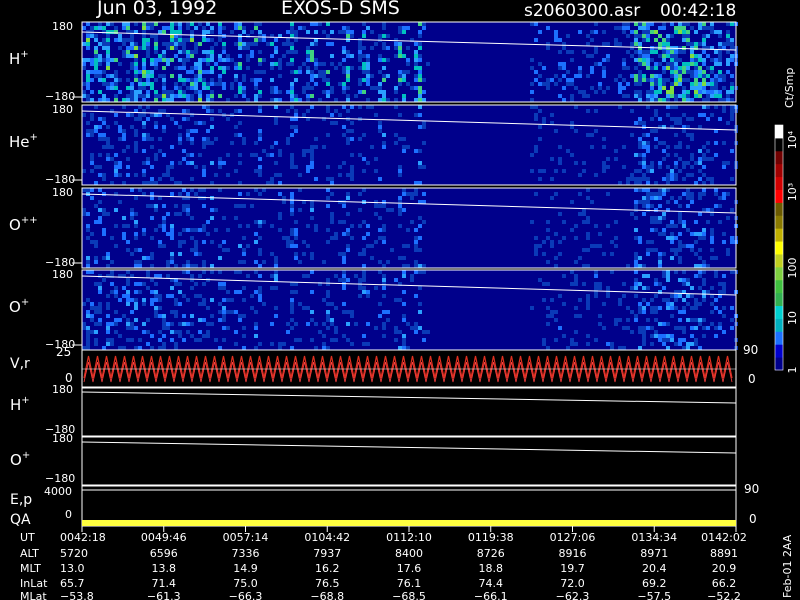 This screenshot has width=800, height=600. Describe the element at coordinates (327, 595) in the screenshot. I see `table-cell: −68.8` at that location.